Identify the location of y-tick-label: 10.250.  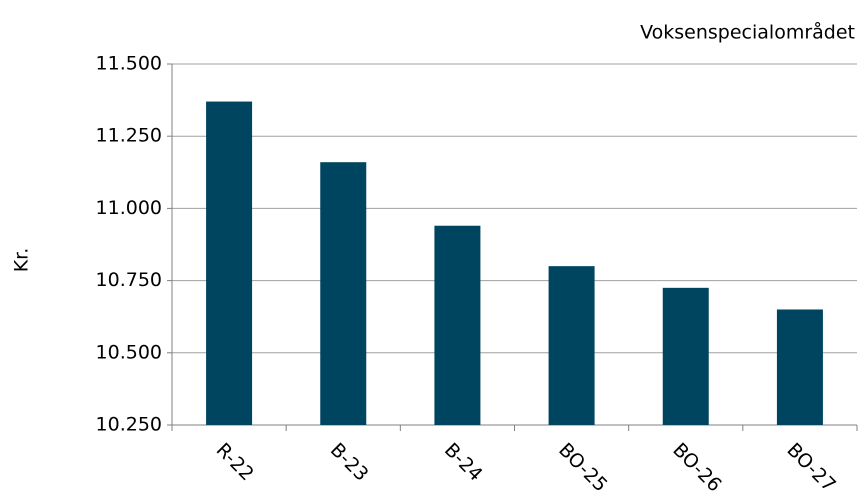
(129, 425).